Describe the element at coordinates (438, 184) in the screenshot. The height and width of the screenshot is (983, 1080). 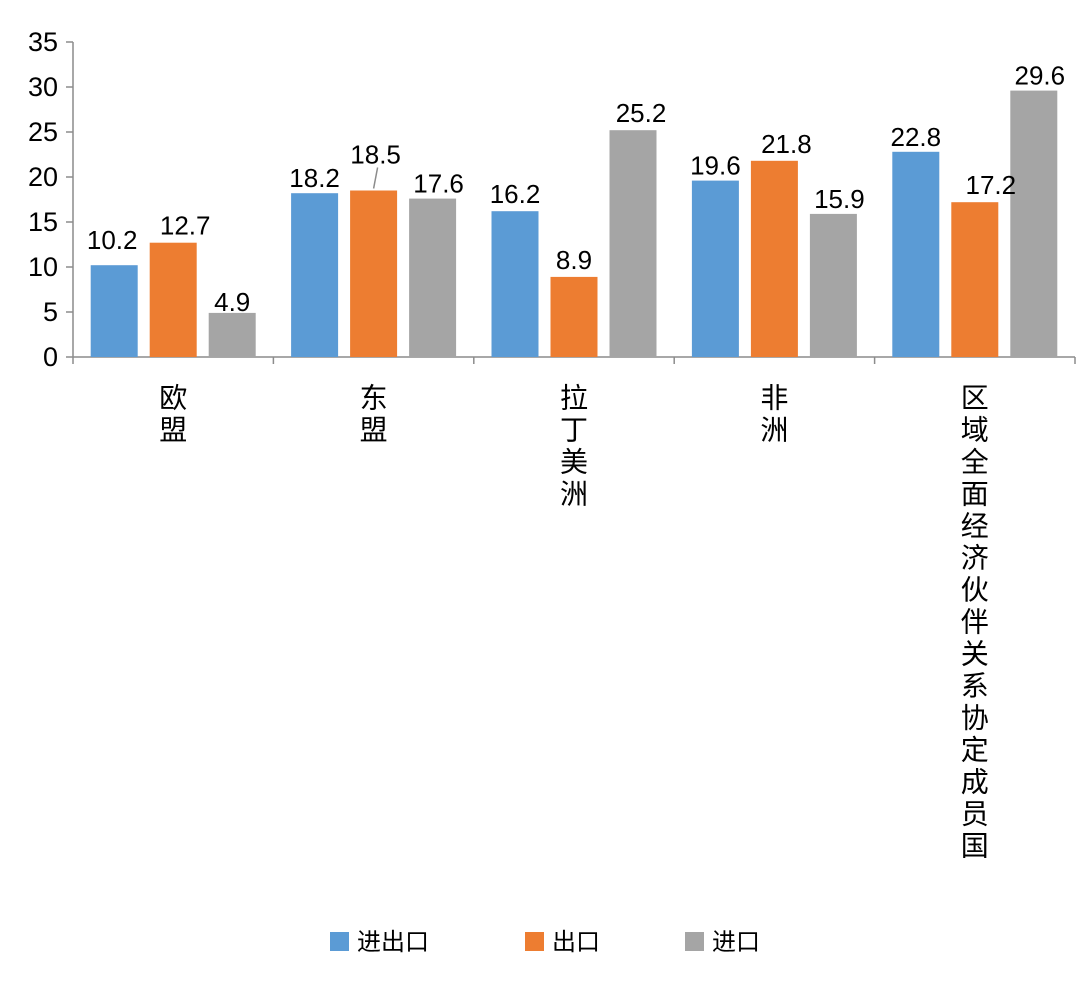
I see `data-label: 17.6` at that location.